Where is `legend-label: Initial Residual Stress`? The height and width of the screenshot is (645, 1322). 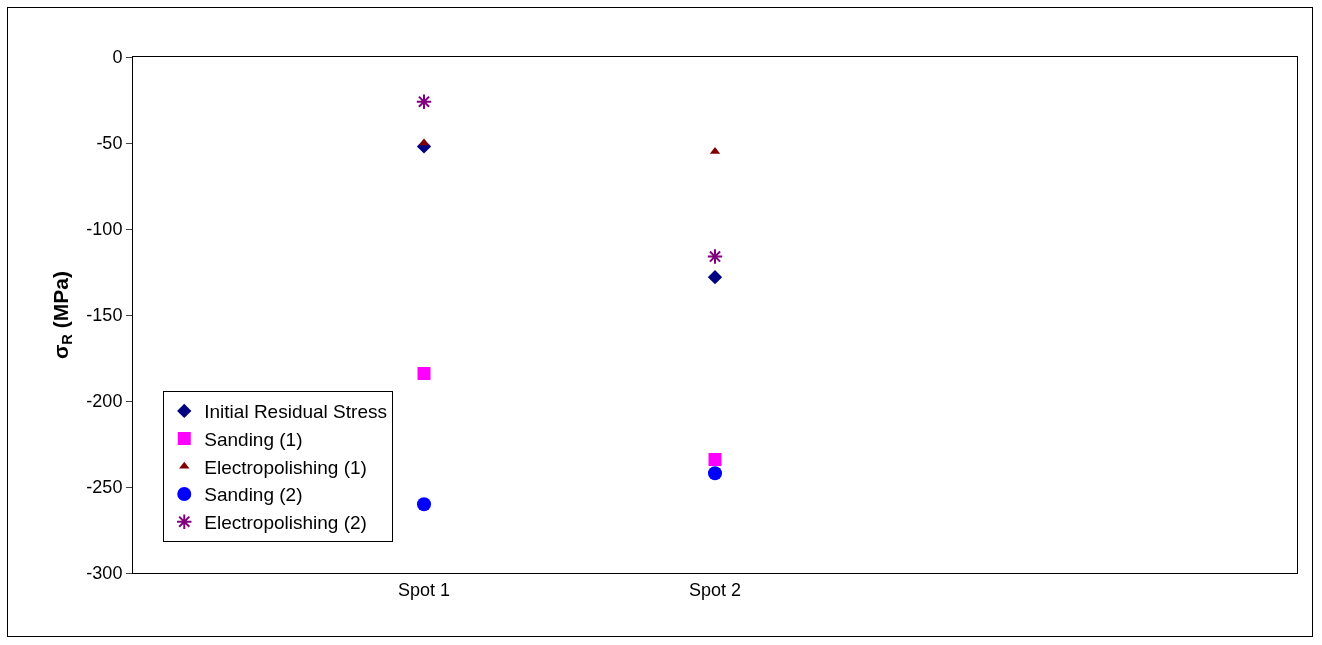
legend-label: Initial Residual Stress is located at coordinates (295, 412).